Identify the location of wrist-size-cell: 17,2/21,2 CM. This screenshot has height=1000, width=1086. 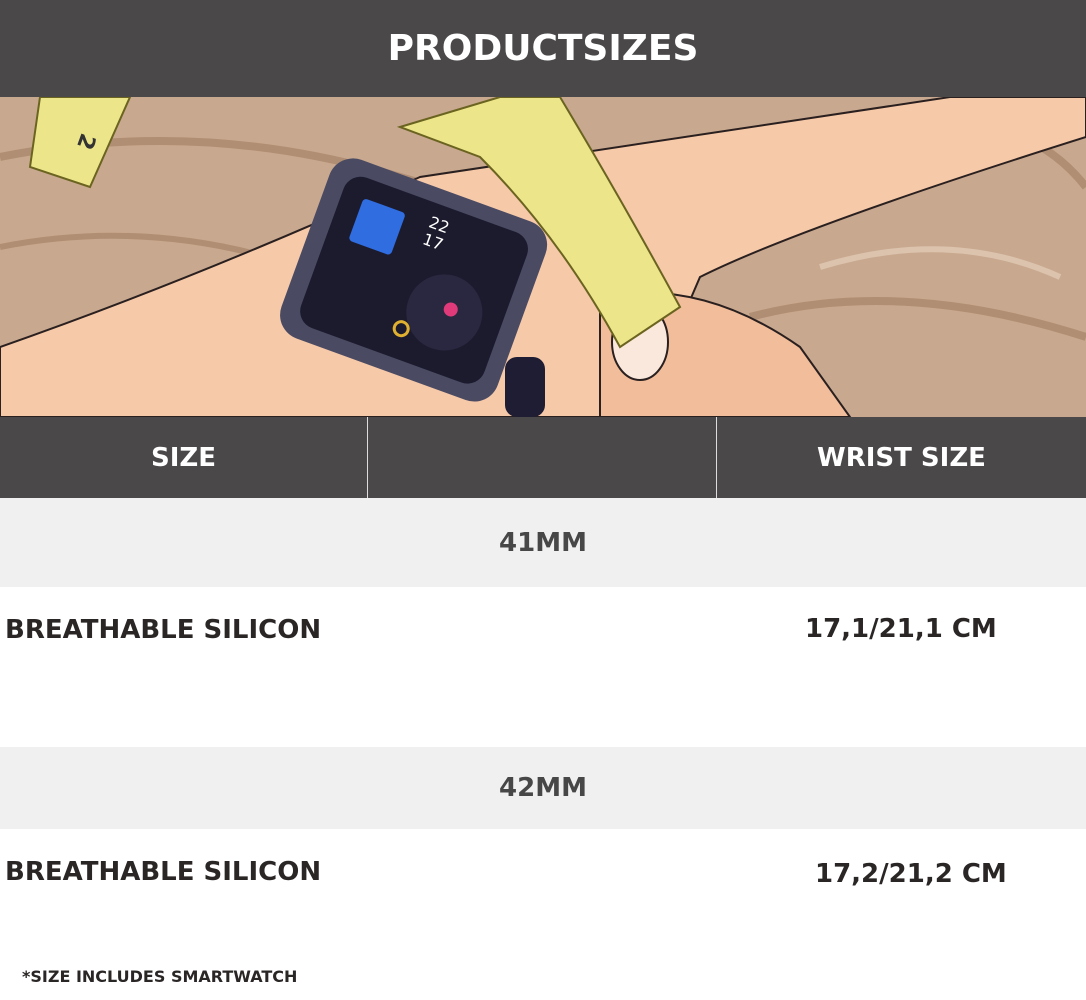
(911, 874).